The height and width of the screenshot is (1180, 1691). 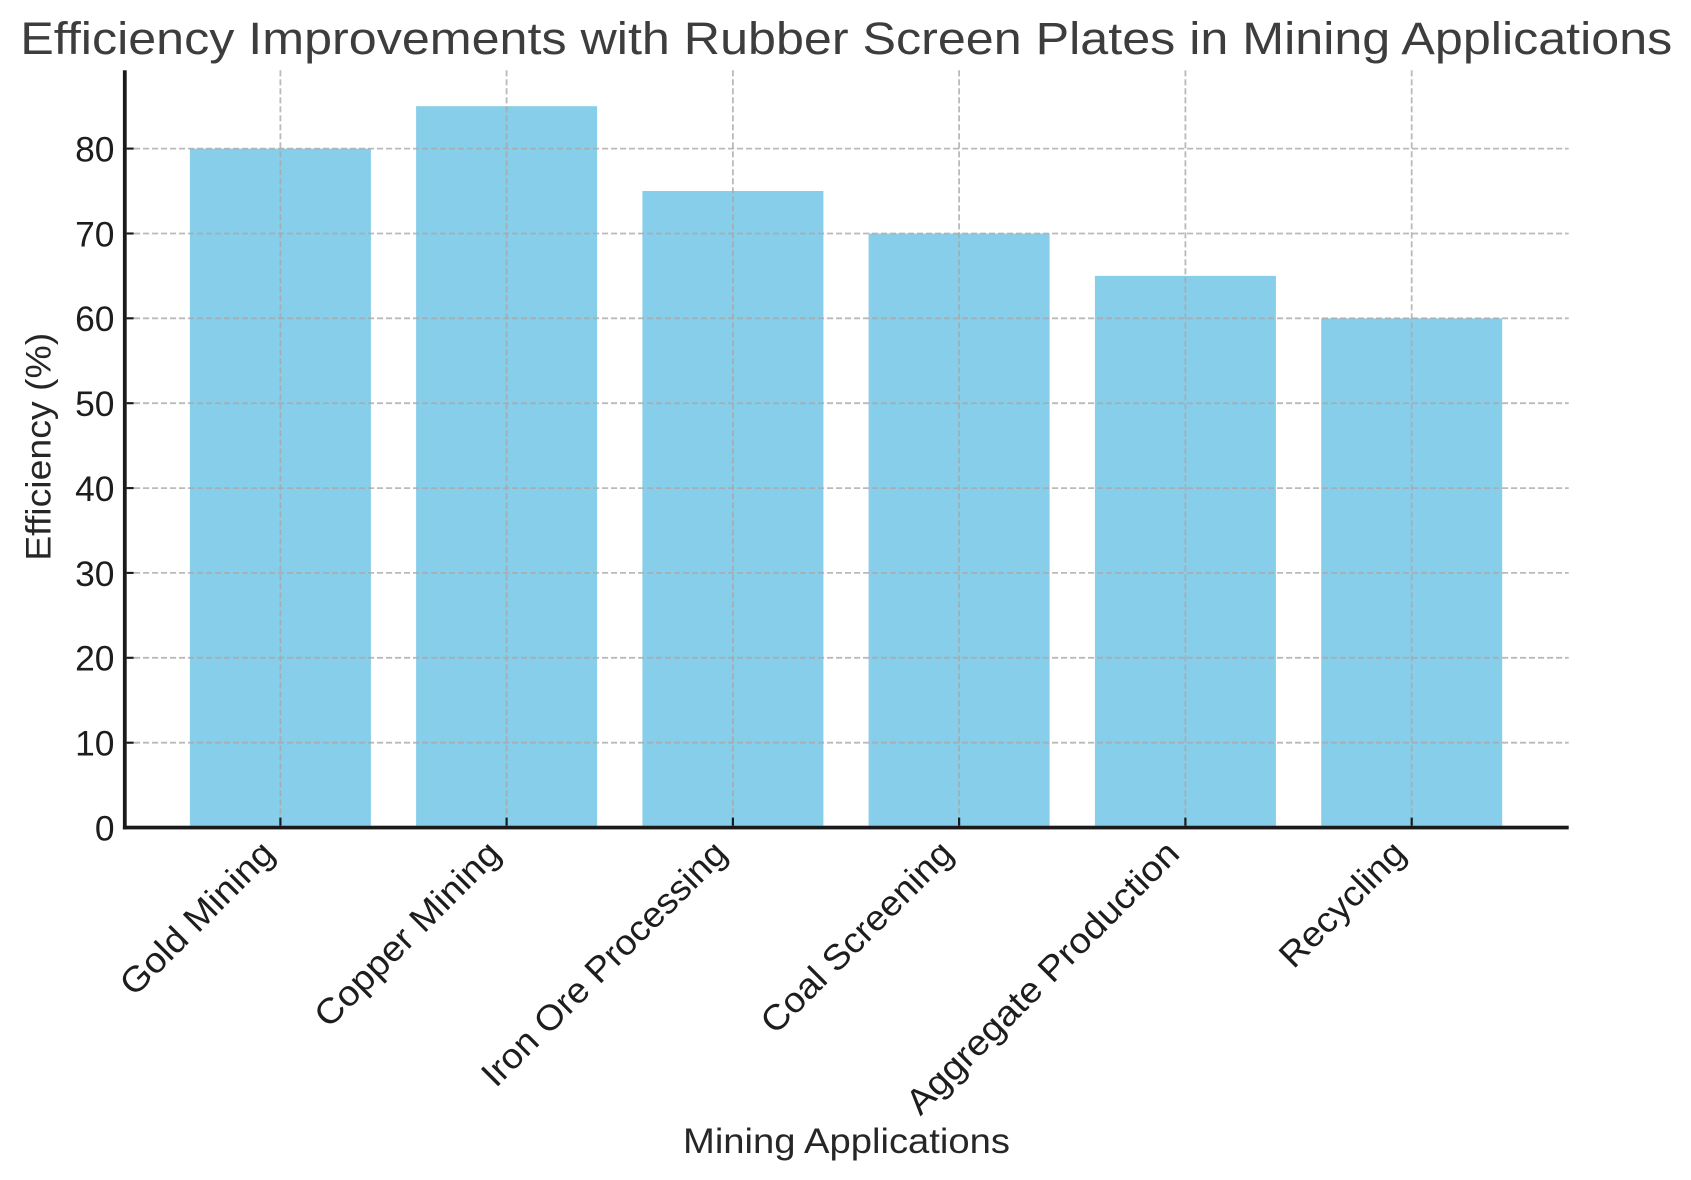 What do you see at coordinates (39, 447) in the screenshot?
I see `svg-text: Efficiency (%)` at bounding box center [39, 447].